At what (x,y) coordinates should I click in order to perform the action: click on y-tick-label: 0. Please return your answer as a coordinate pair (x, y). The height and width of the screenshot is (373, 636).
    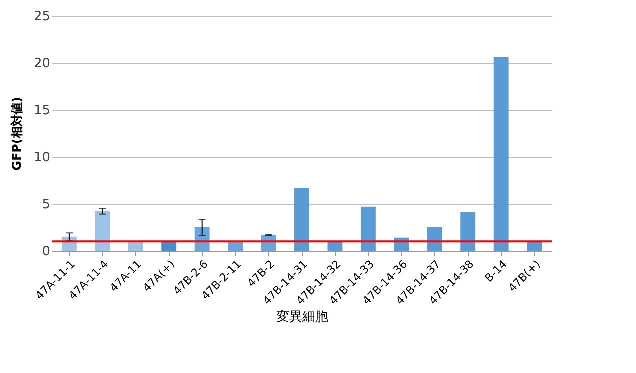
    Looking at the image, I should click on (46, 252).